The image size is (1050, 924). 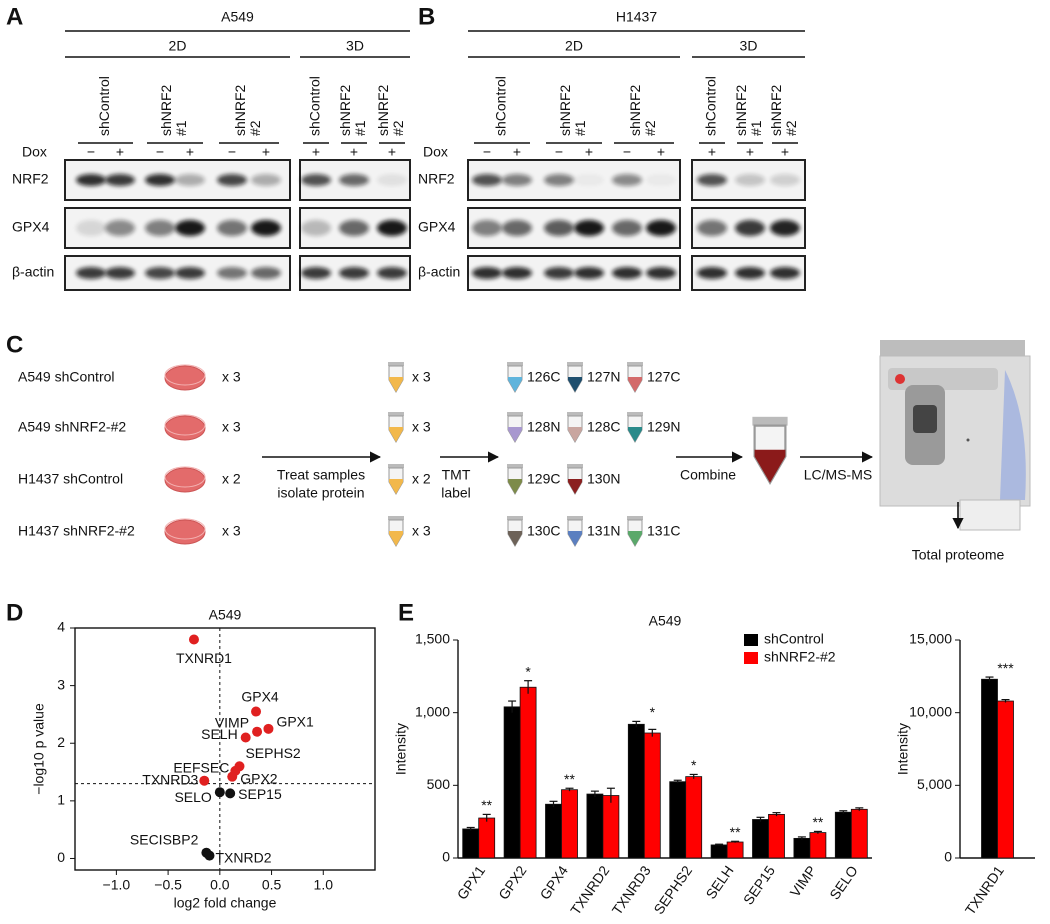 What do you see at coordinates (272, 885) in the screenshot?
I see `x-tick-label: 0.5` at bounding box center [272, 885].